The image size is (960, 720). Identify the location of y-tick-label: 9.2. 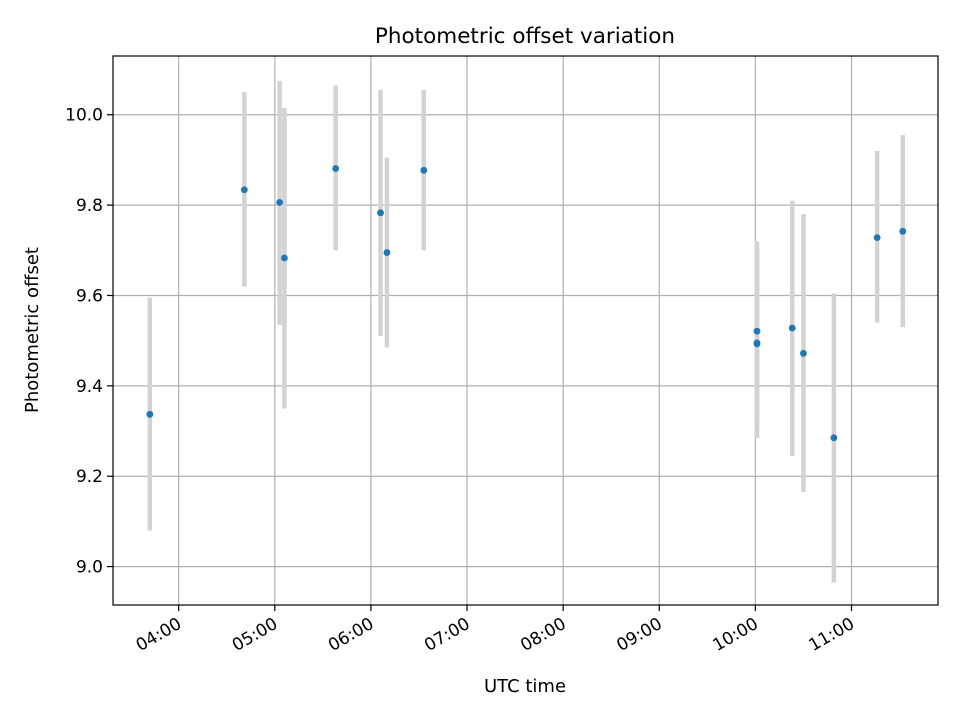
(89, 477).